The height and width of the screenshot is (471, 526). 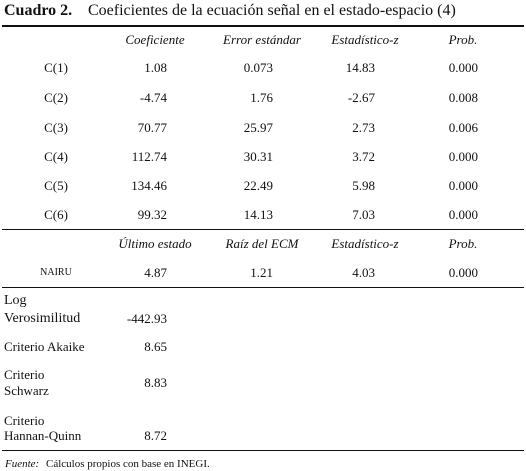 I want to click on cell: 0.073, so click(x=258, y=67).